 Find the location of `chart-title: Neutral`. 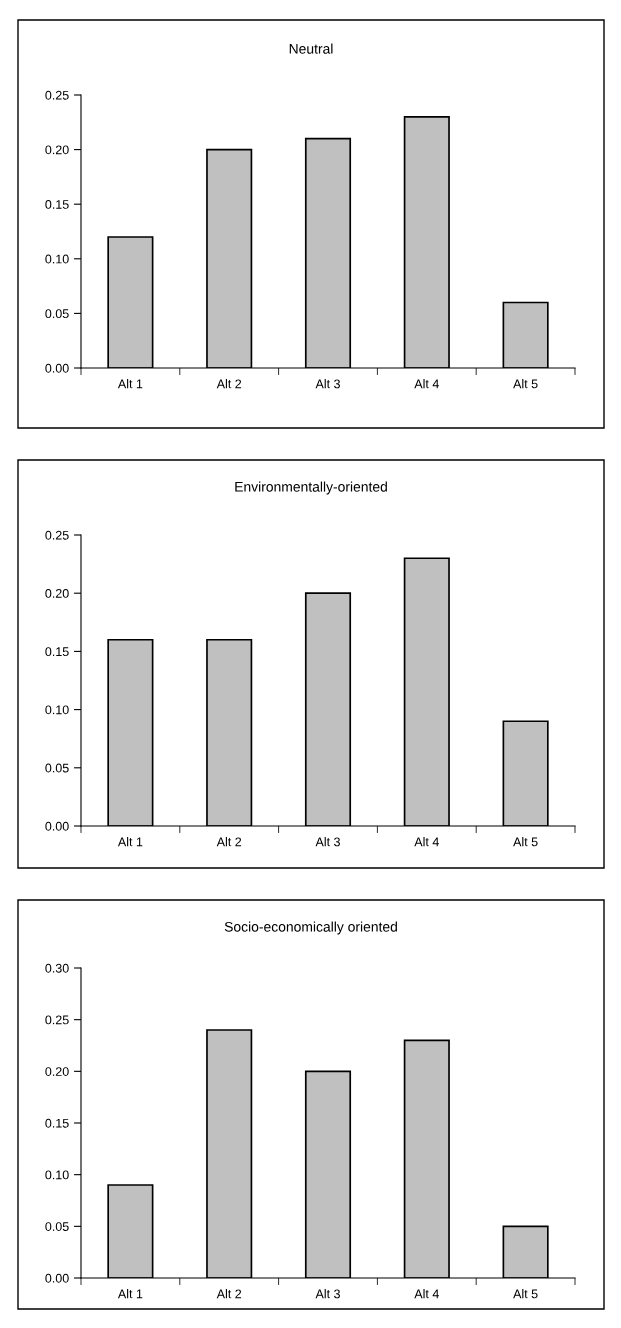

chart-title: Neutral is located at coordinates (311, 48).